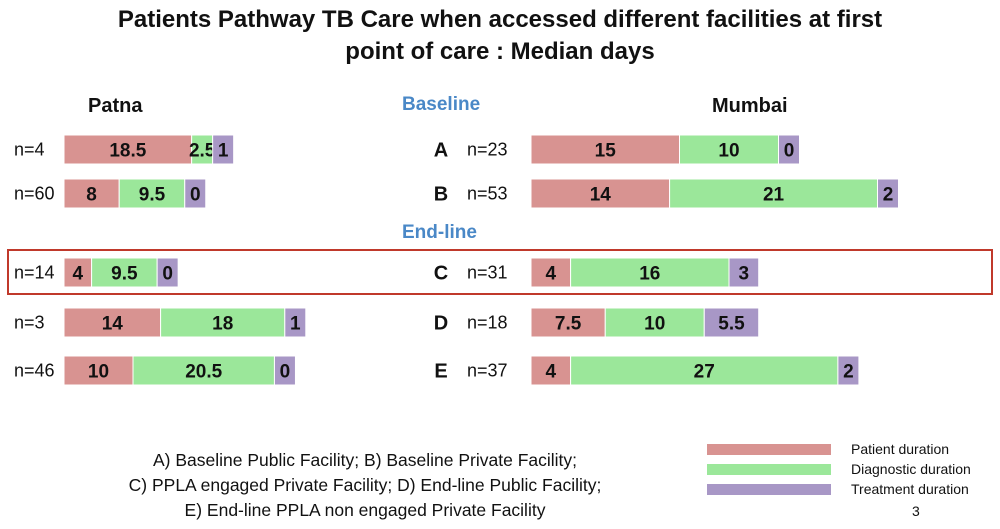 The image size is (1000, 529). I want to click on bar-patna-c-treatment, so click(167, 272).